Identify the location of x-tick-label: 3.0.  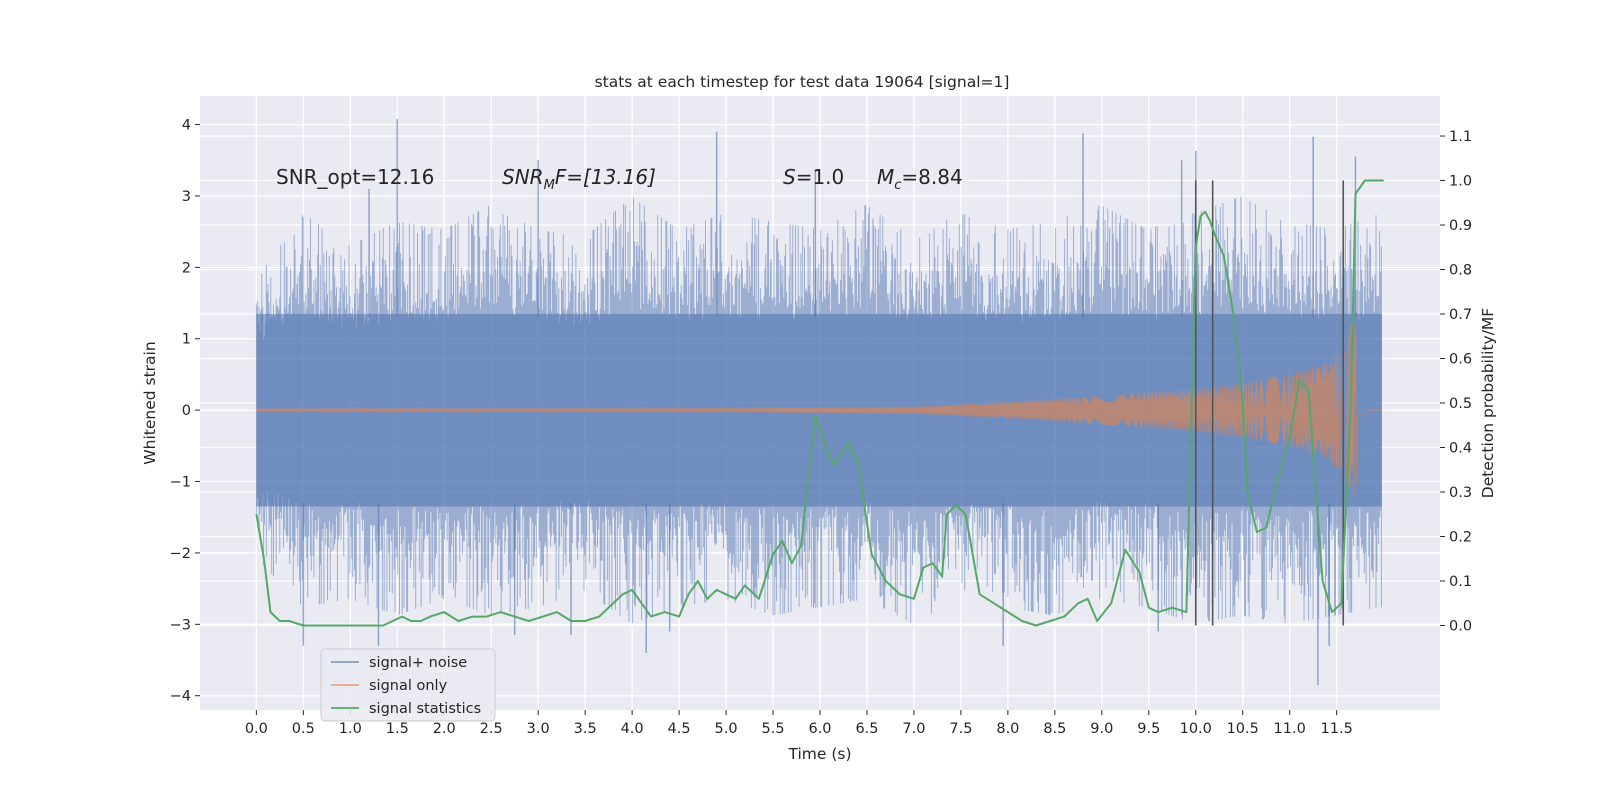
(538, 729).